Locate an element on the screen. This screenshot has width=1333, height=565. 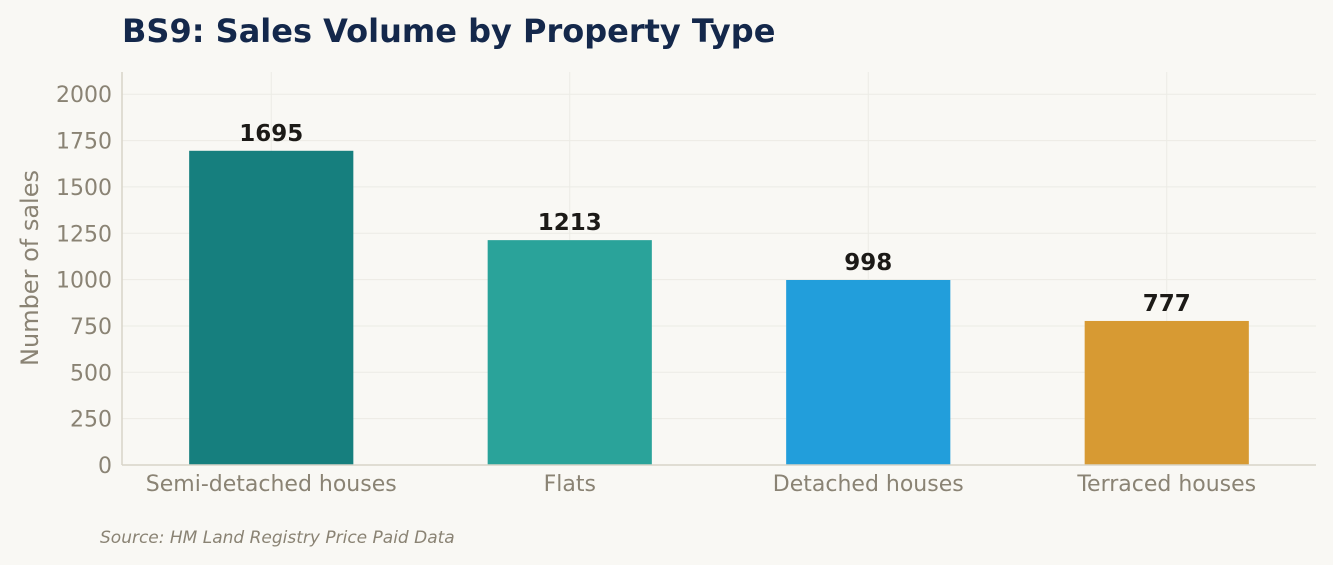
y-tick-label: 1500 is located at coordinates (84, 188).